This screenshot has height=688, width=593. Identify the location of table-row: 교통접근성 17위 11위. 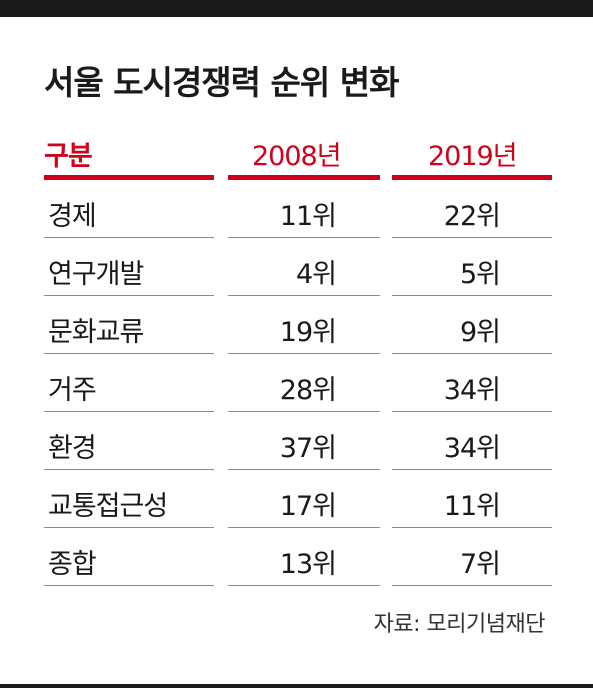
(296, 499).